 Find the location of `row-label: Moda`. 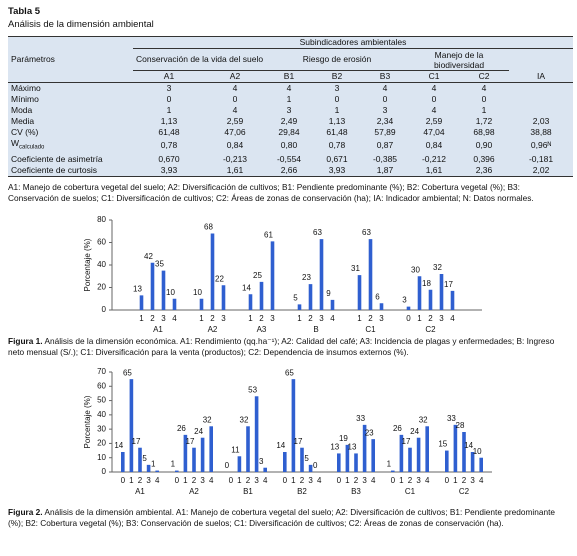

row-label: Moda is located at coordinates (70, 110).